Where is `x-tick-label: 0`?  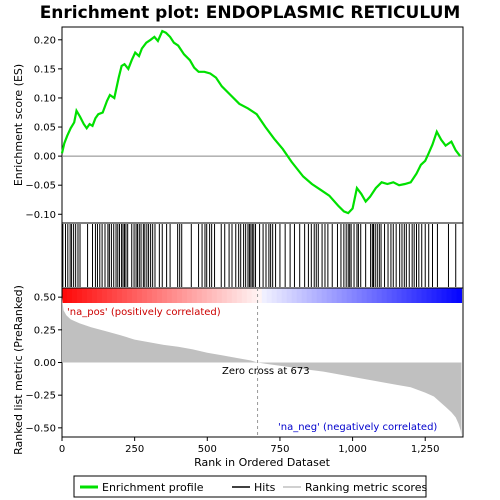 x-tick-label: 0 is located at coordinates (62, 449).